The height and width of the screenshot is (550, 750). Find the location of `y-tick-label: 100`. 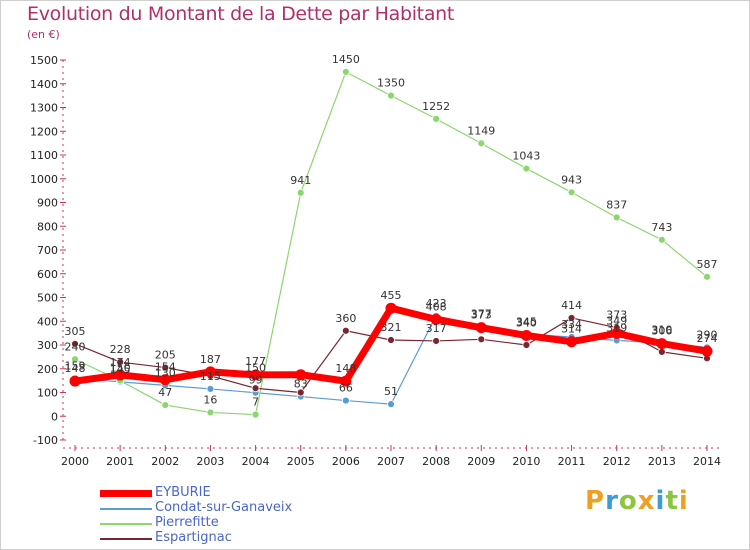

y-tick-label: 100 is located at coordinates (47, 393).